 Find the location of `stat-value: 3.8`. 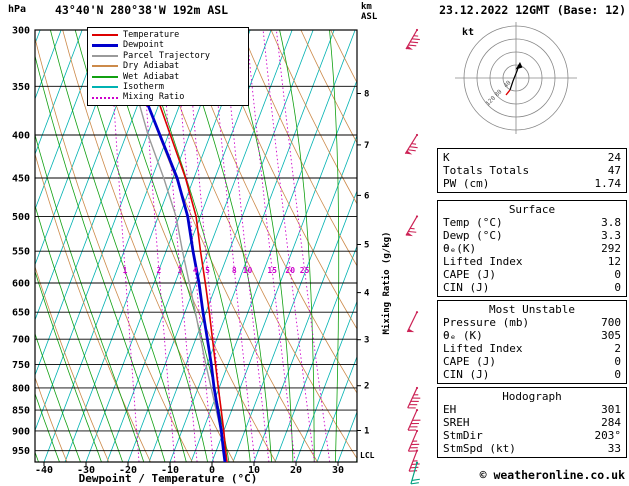

stat-value: 3.8 is located at coordinates (611, 222).